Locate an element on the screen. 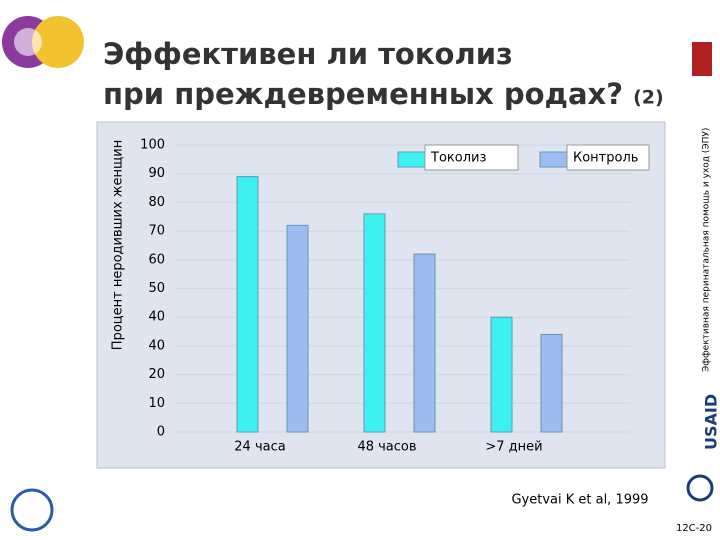 The width and height of the screenshot is (720, 540). y-tick-label: 70 is located at coordinates (156, 231).